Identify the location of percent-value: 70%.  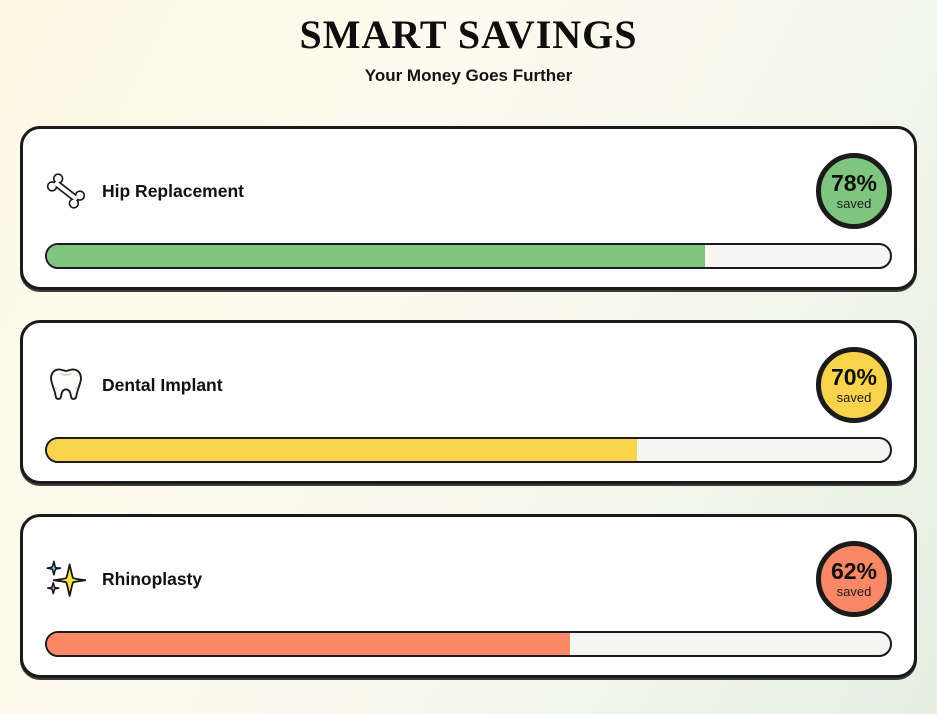
(854, 377).